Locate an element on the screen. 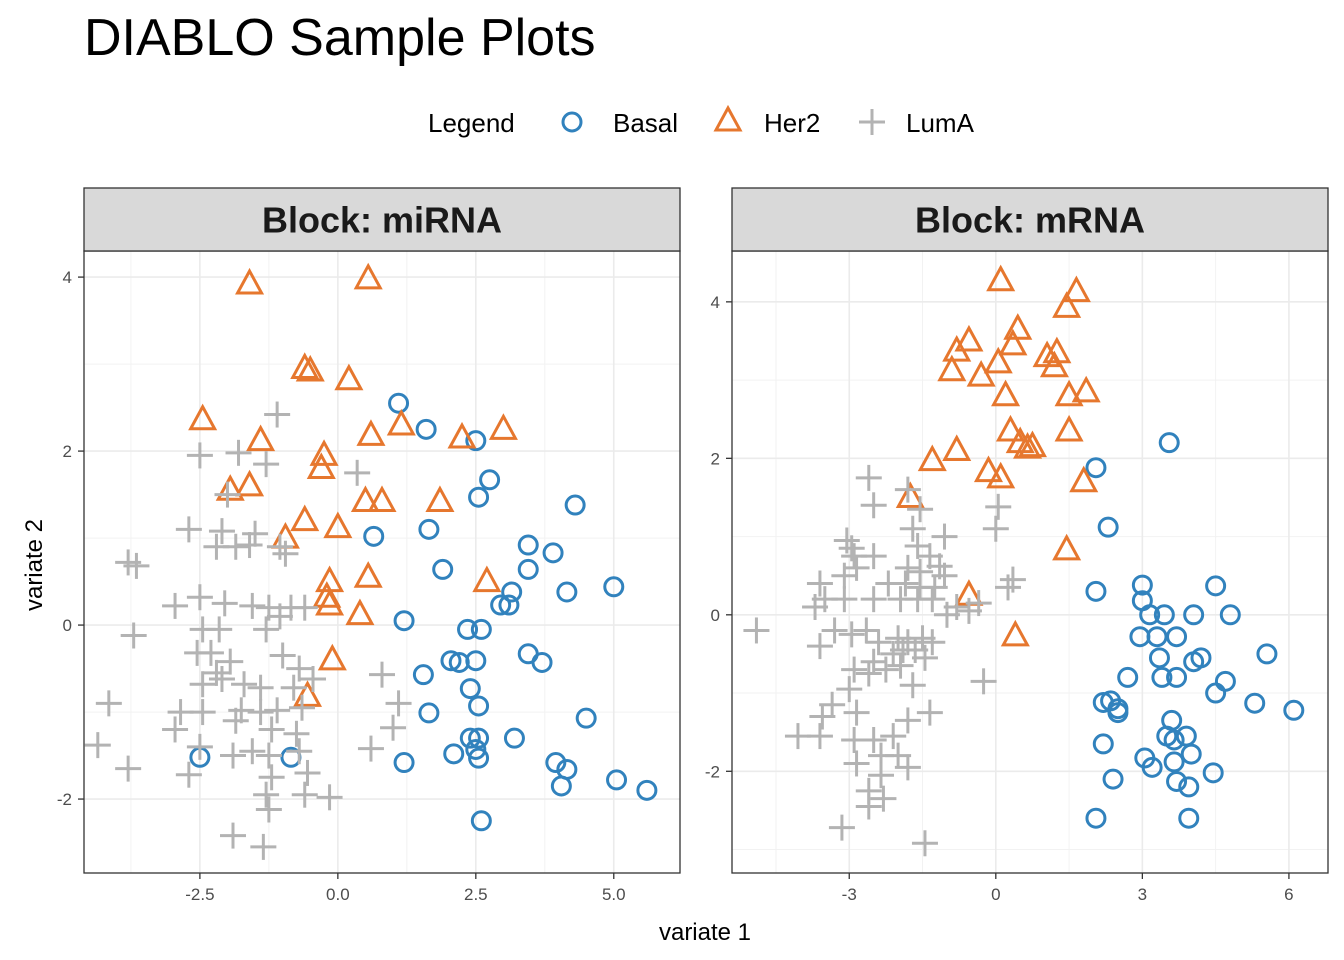 The image size is (1344, 960). legend-entry-basal: Basal is located at coordinates (619, 123).